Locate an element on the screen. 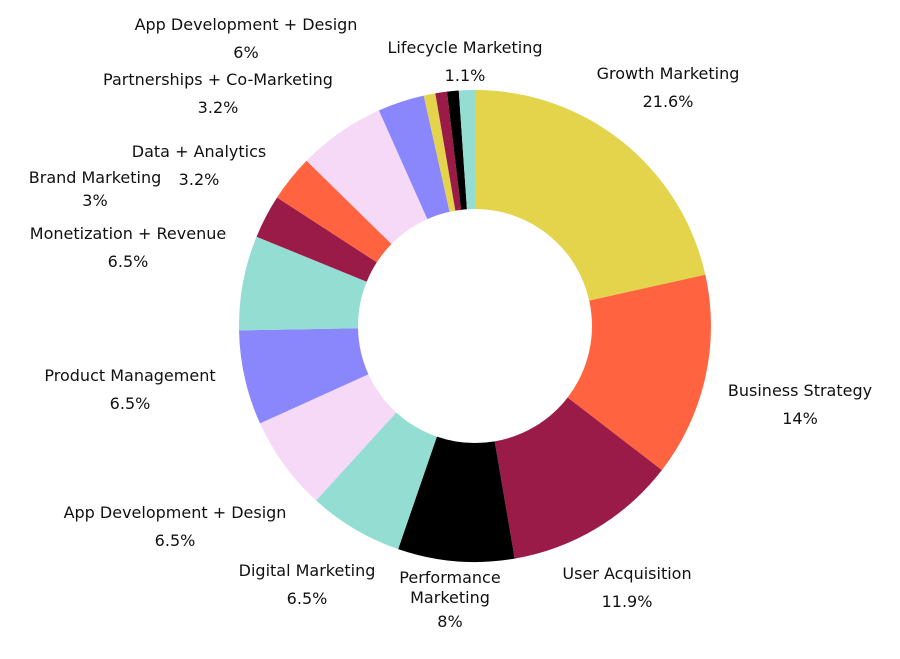 This screenshot has height=659, width=900. category-label: Performance Marketing is located at coordinates (450, 587).